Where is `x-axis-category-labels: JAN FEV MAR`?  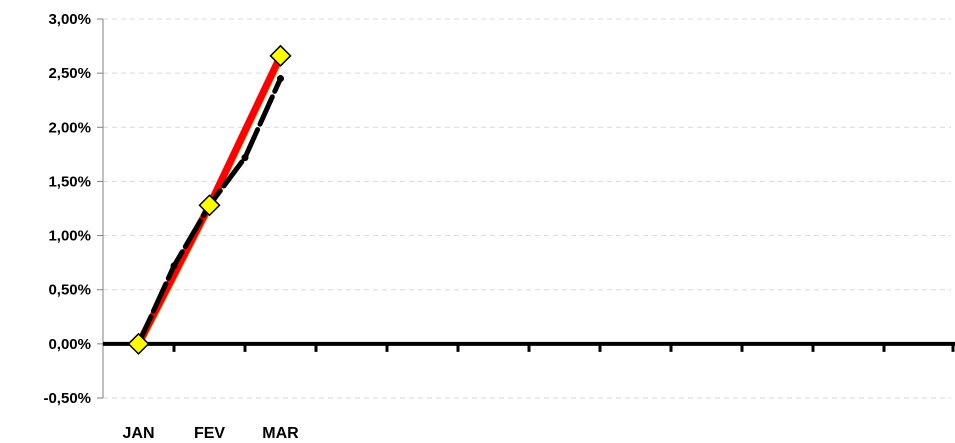
x-axis-category-labels: JAN FEV MAR is located at coordinates (210, 433).